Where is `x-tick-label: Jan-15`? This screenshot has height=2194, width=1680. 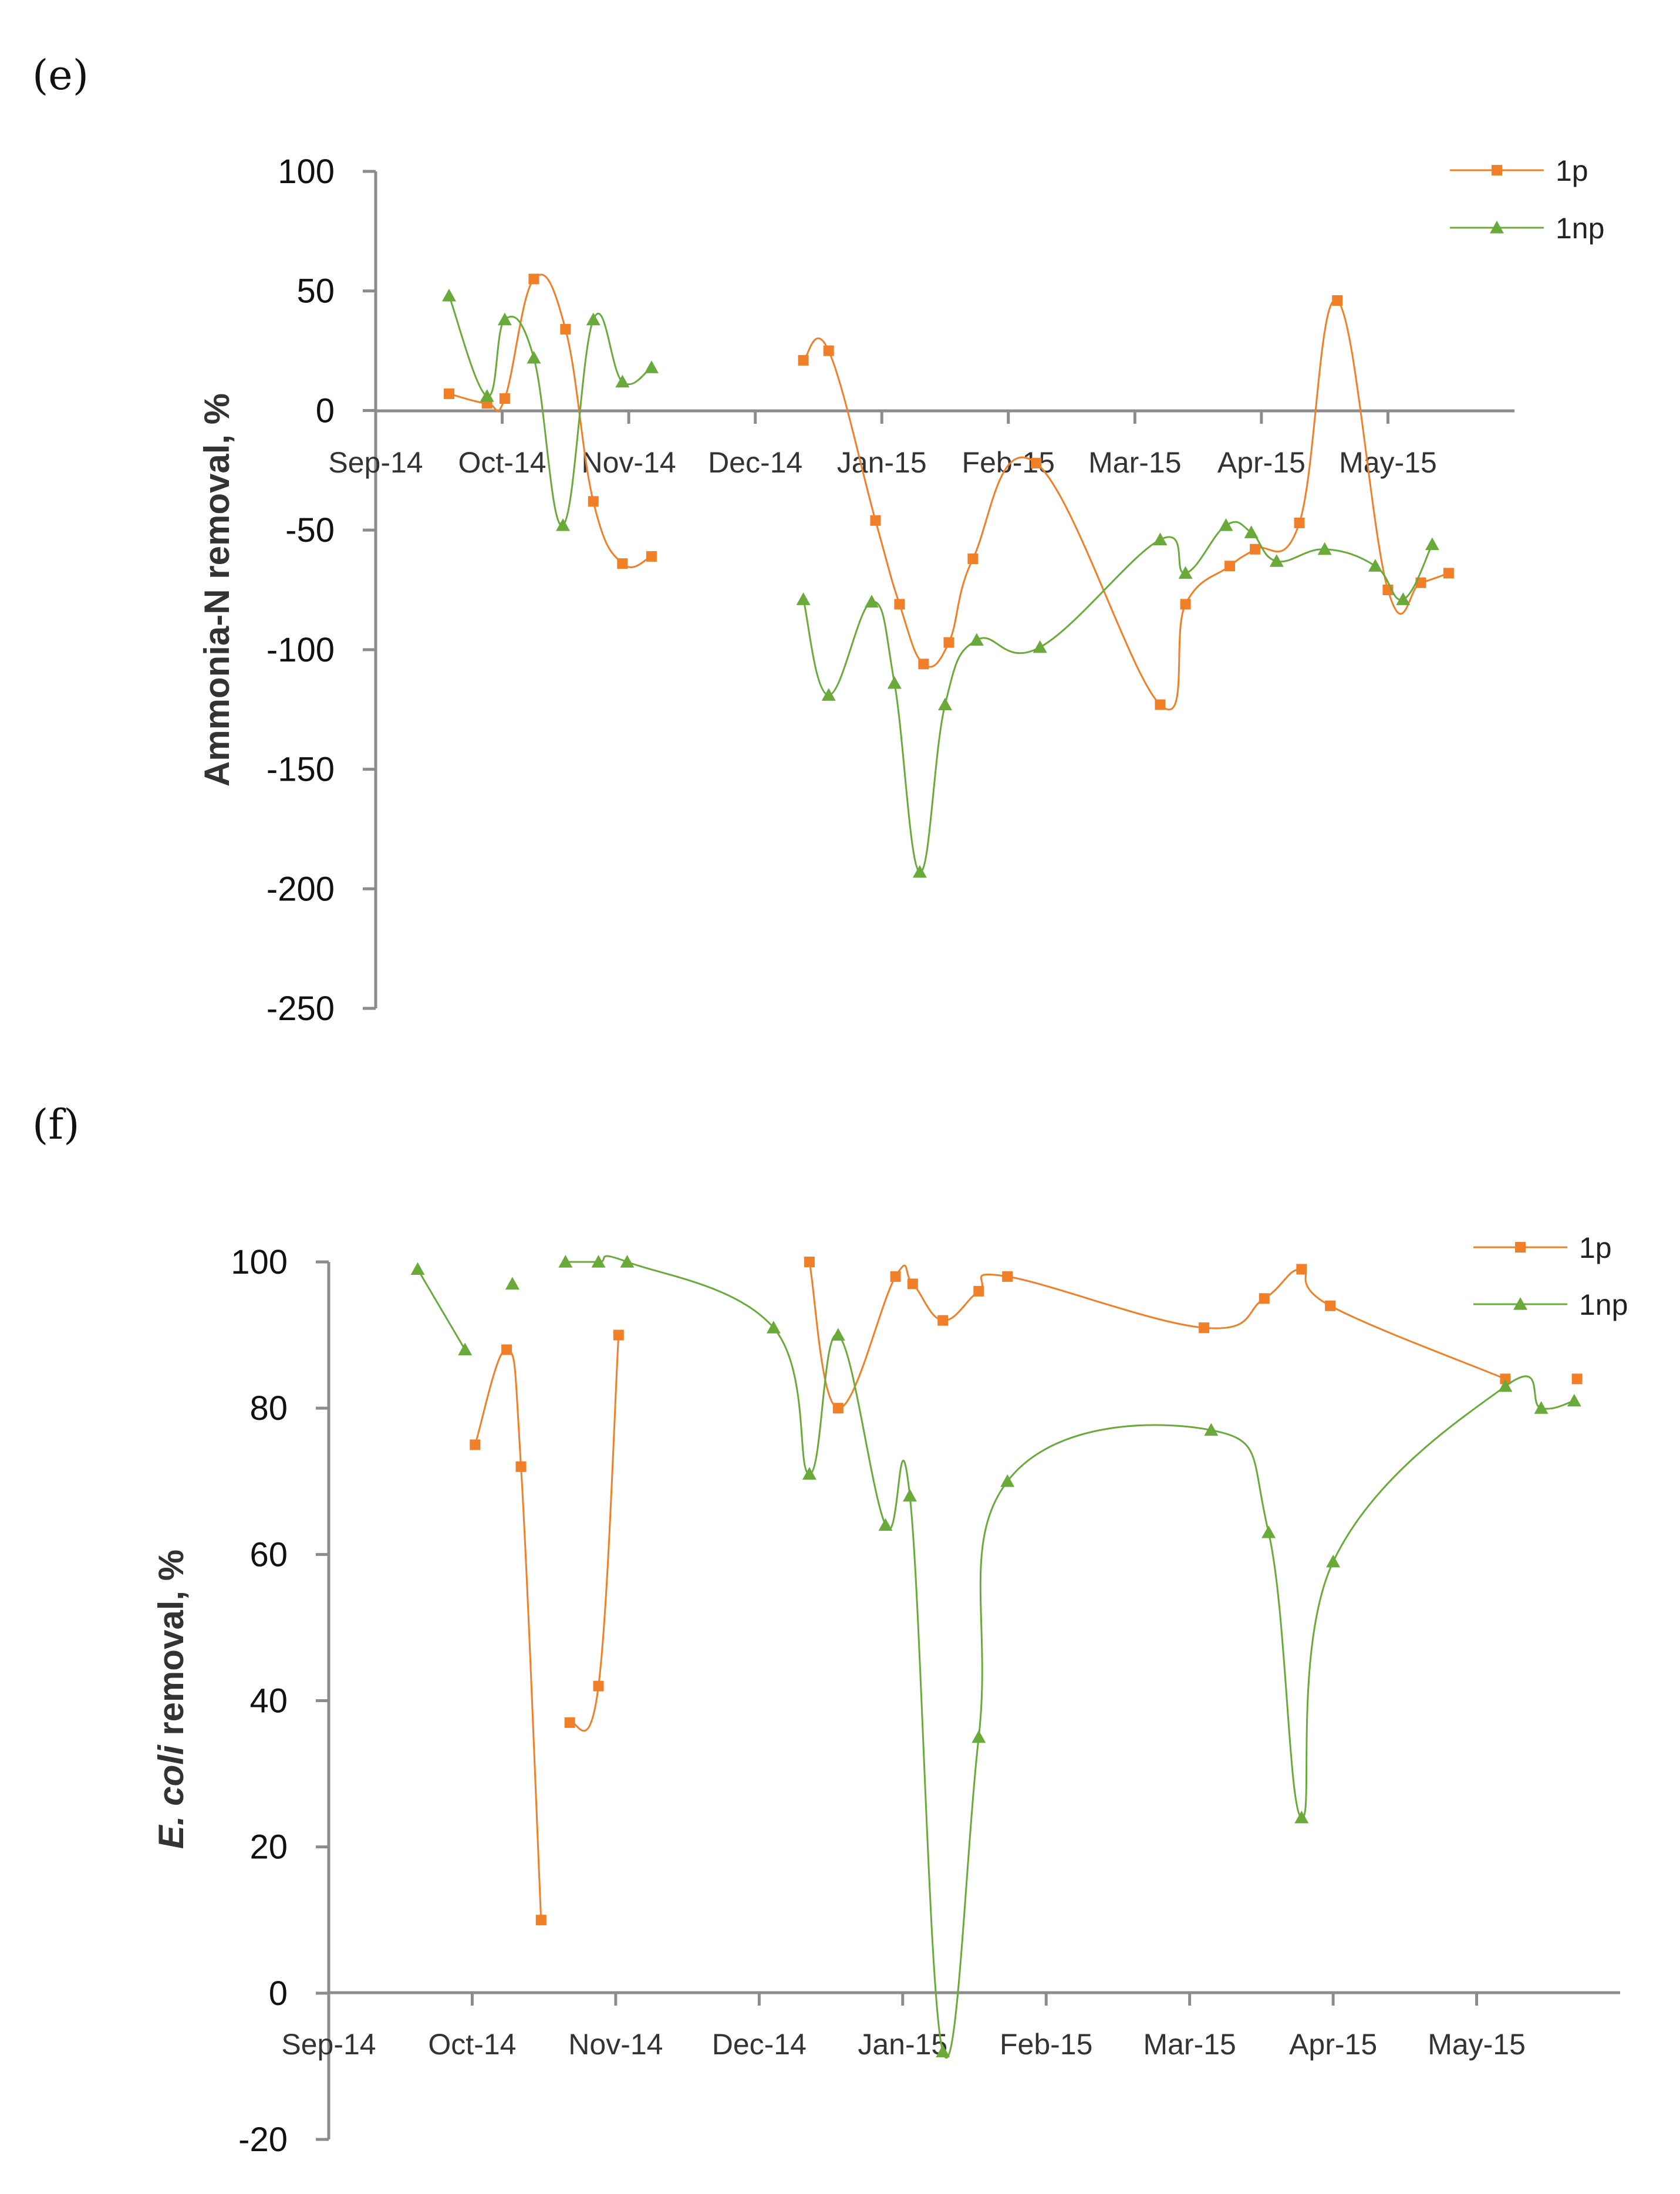 x-tick-label: Jan-15 is located at coordinates (902, 2045).